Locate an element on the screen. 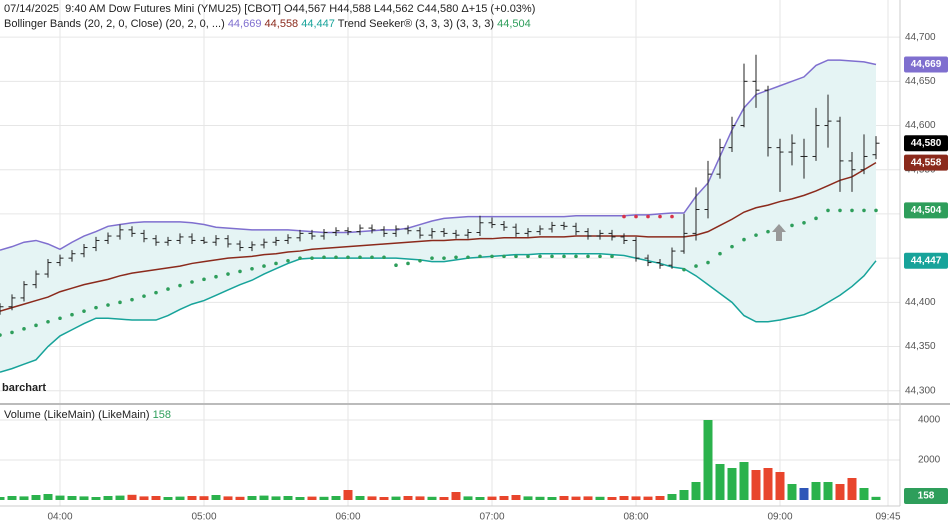 The width and height of the screenshot is (950, 528). volume-badge-bg is located at coordinates (926, 496).